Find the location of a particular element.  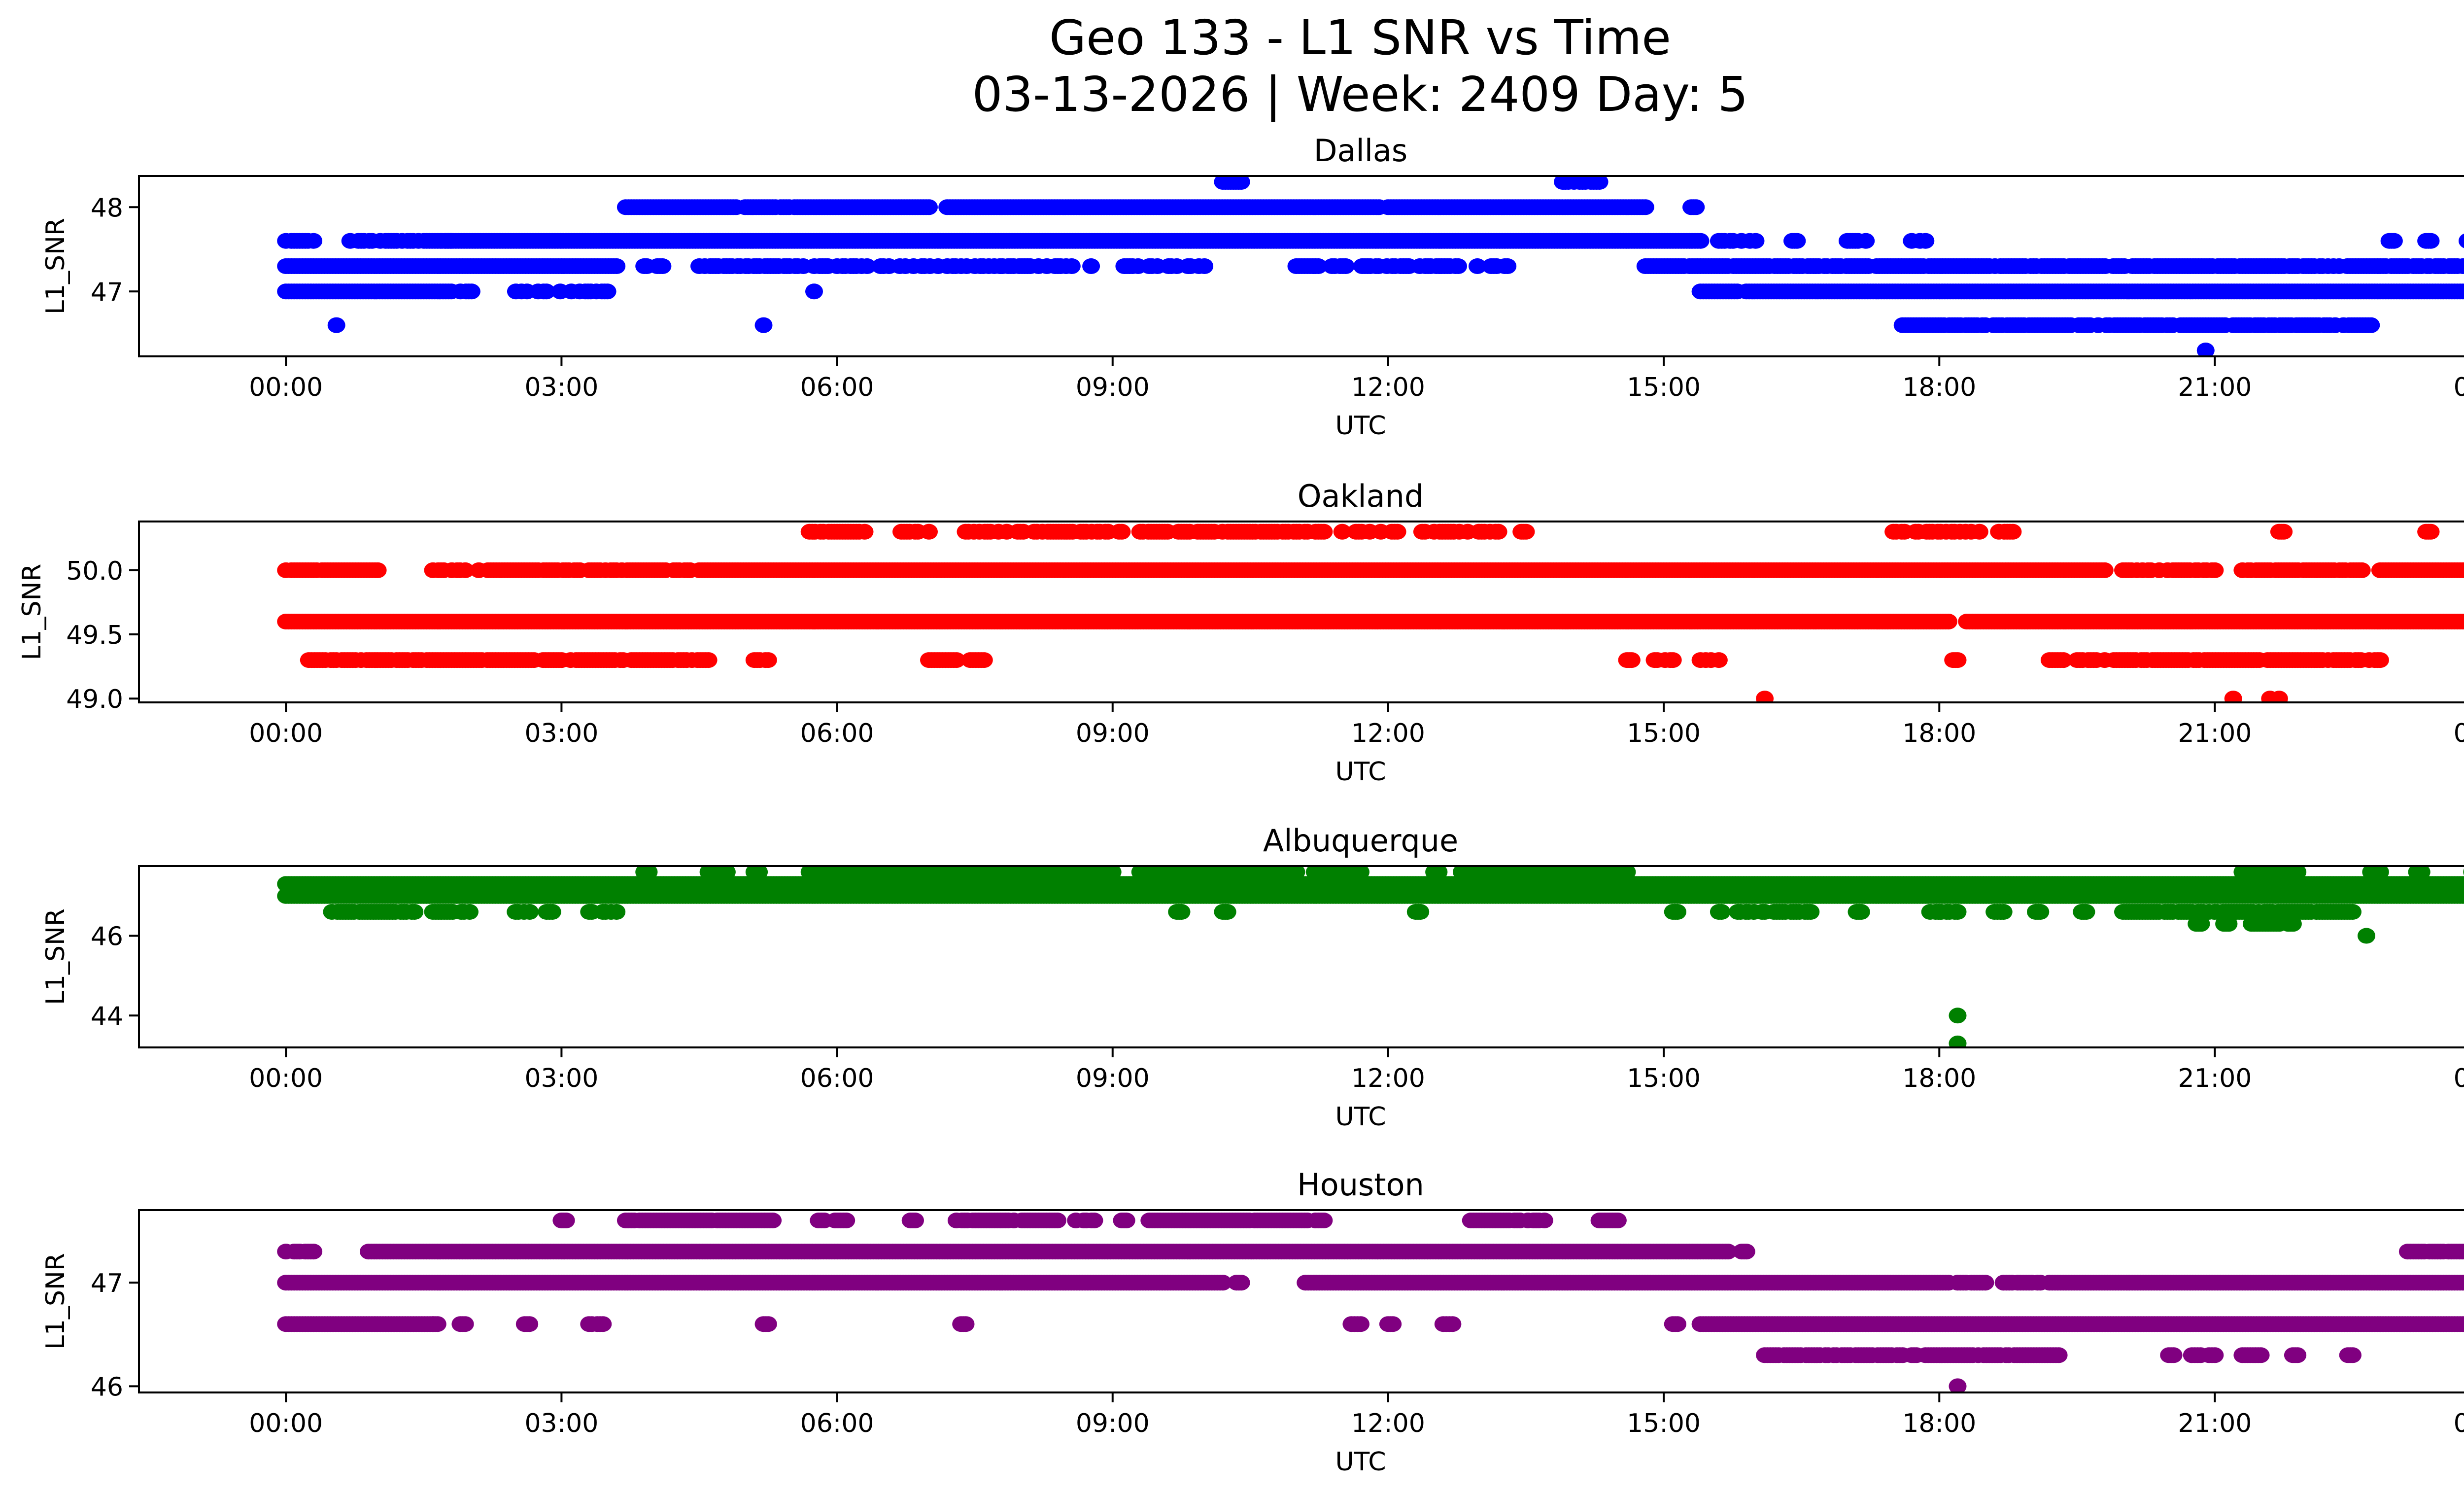

x-tick-label: 03:00 is located at coordinates (561, 387).